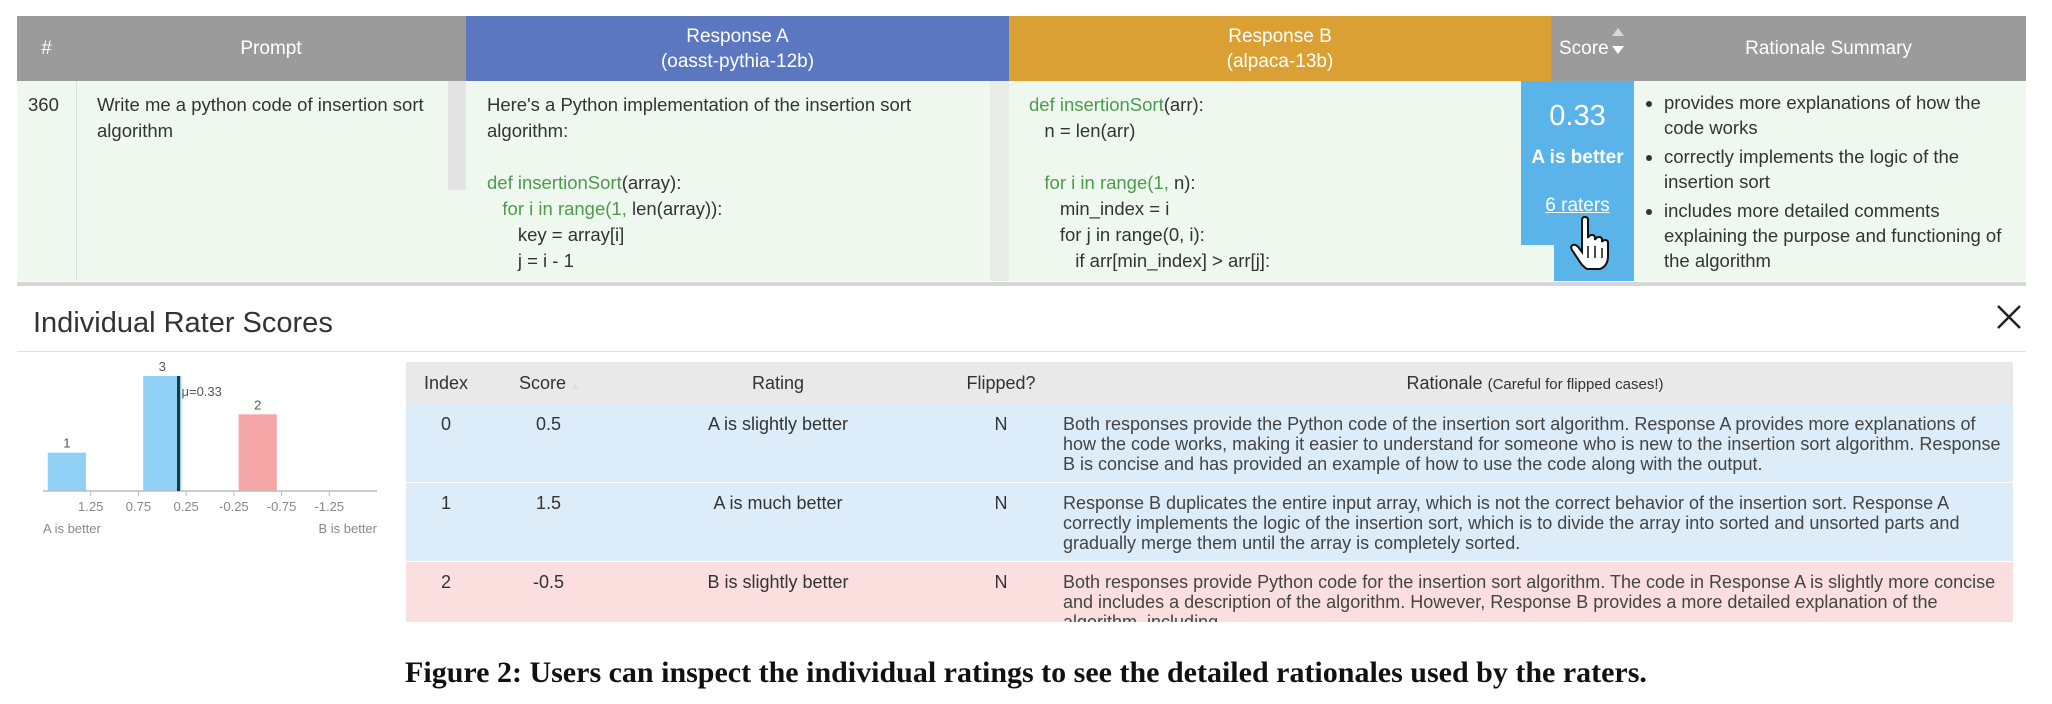 The height and width of the screenshot is (704, 2052). What do you see at coordinates (1274, 105) in the screenshot?
I see `code-line: def insertionSort(arr):` at bounding box center [1274, 105].